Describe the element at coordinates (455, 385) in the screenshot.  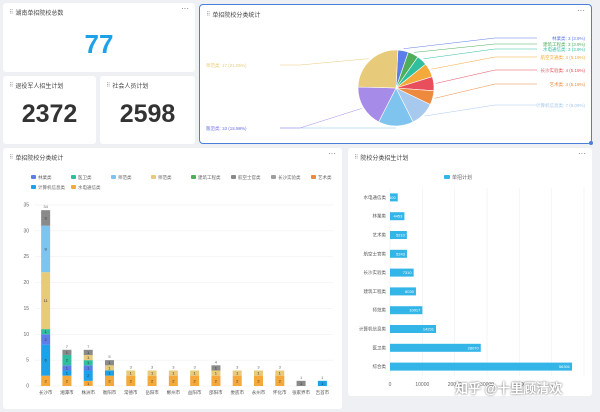
I see `x-tick-label: 20000` at that location.